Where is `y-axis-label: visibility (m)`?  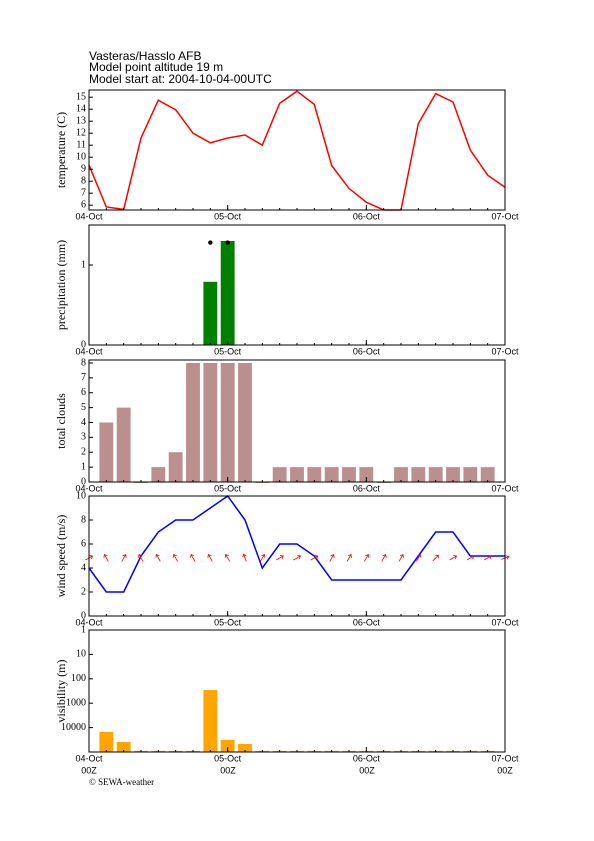 y-axis-label: visibility (m) is located at coordinates (61, 690).